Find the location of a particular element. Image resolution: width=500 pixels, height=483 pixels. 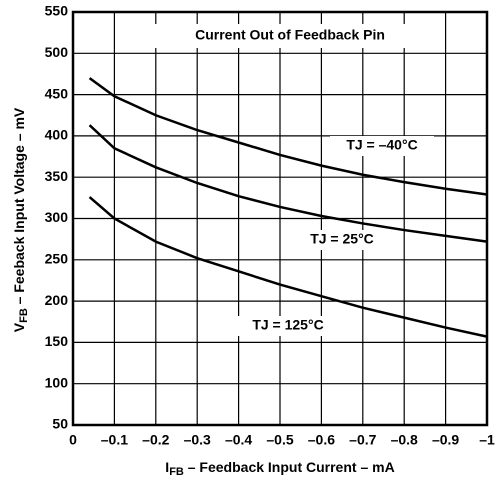

x-tick-label: –0.8 is located at coordinates (404, 440).